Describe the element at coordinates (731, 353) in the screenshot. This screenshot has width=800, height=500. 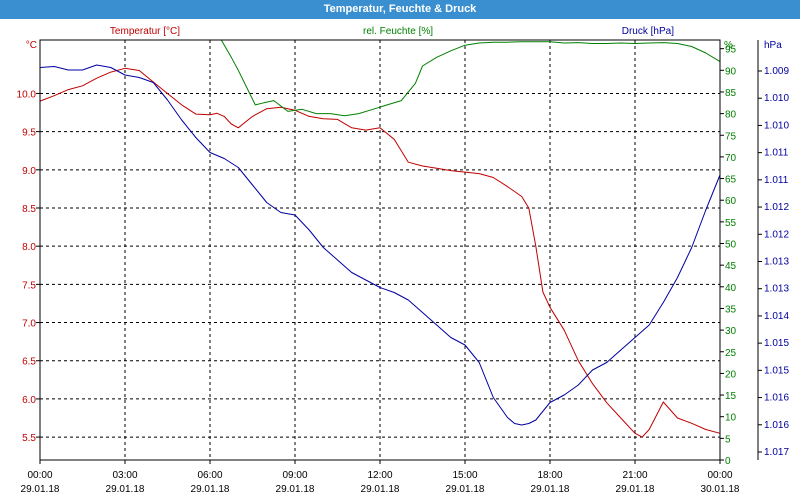
I see `humidity-tick-label: 25` at that location.